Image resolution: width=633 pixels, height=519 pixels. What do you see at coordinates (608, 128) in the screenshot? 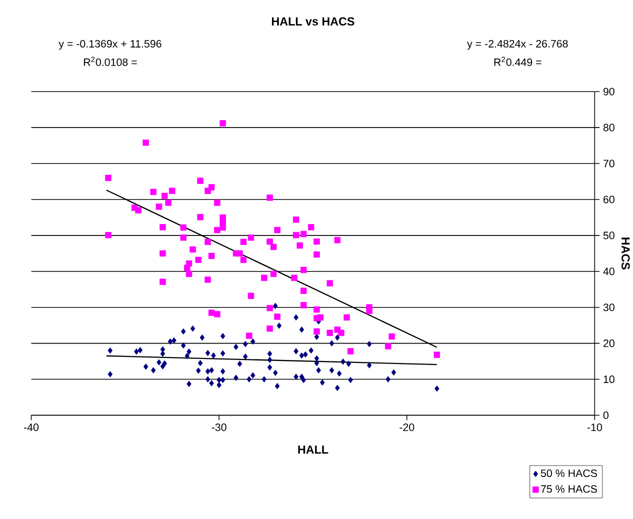
I see `y-tick-label: 80` at bounding box center [608, 128].